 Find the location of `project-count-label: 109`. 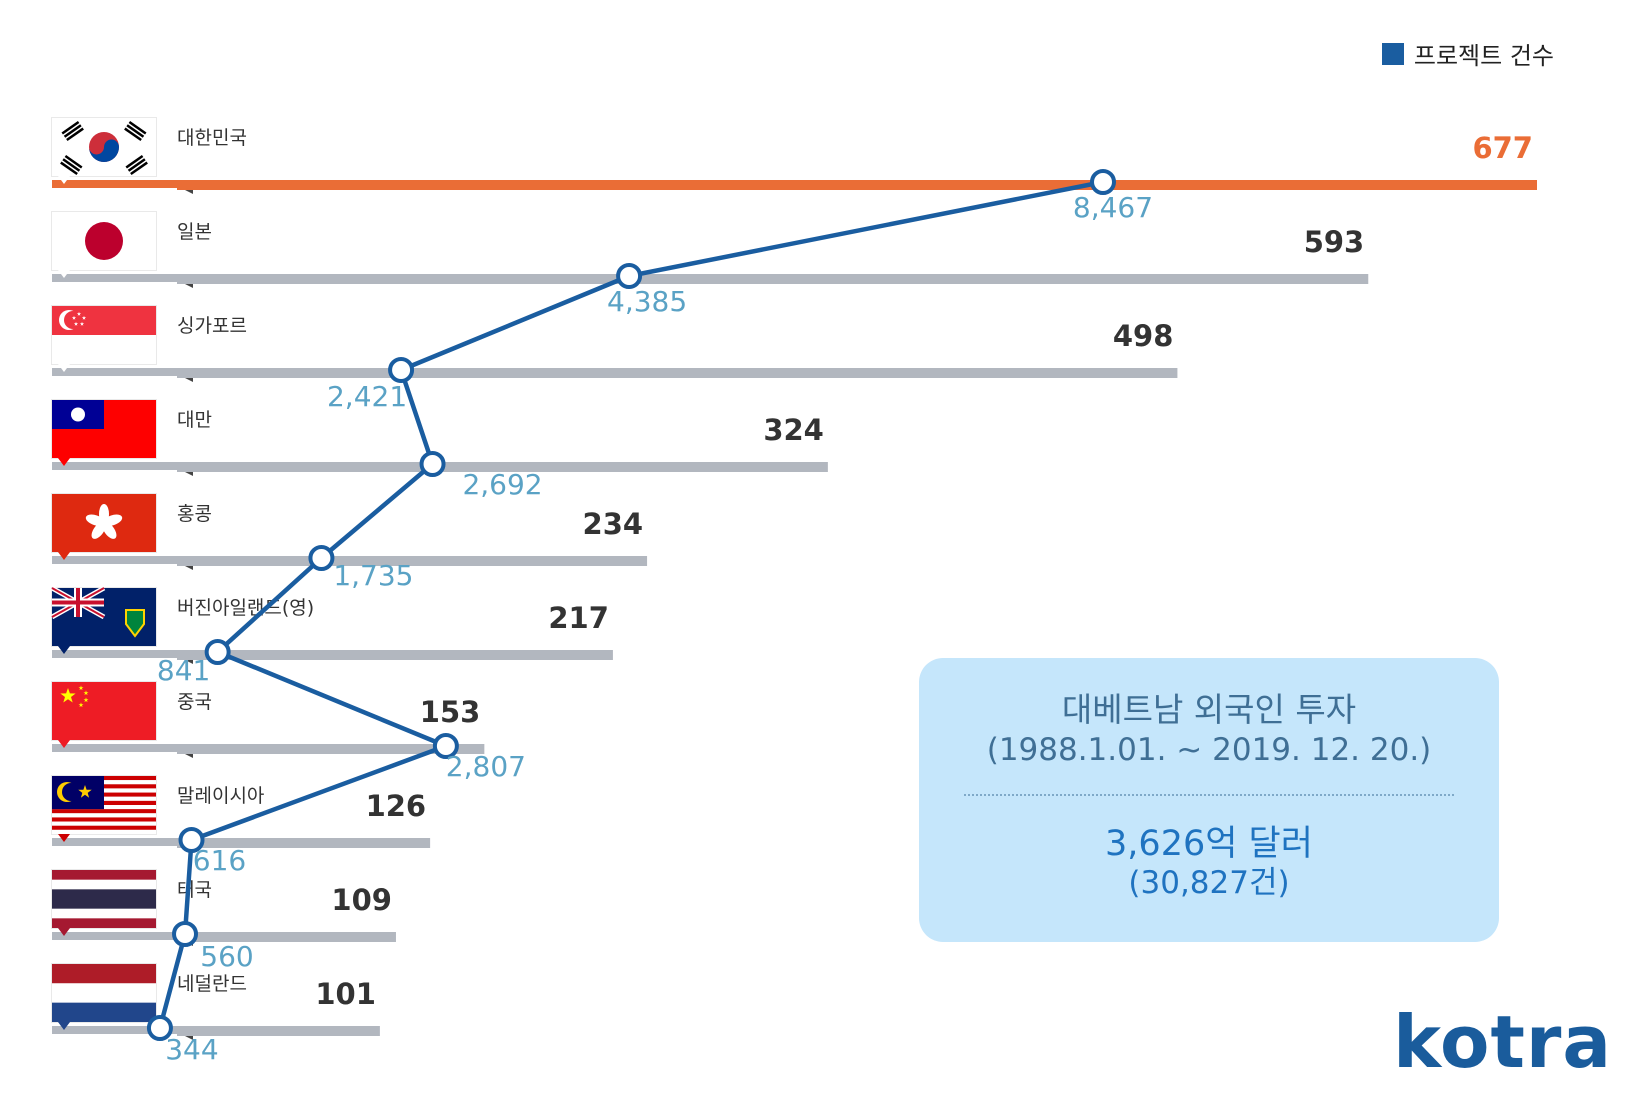

project-count-label: 109 is located at coordinates (361, 900).